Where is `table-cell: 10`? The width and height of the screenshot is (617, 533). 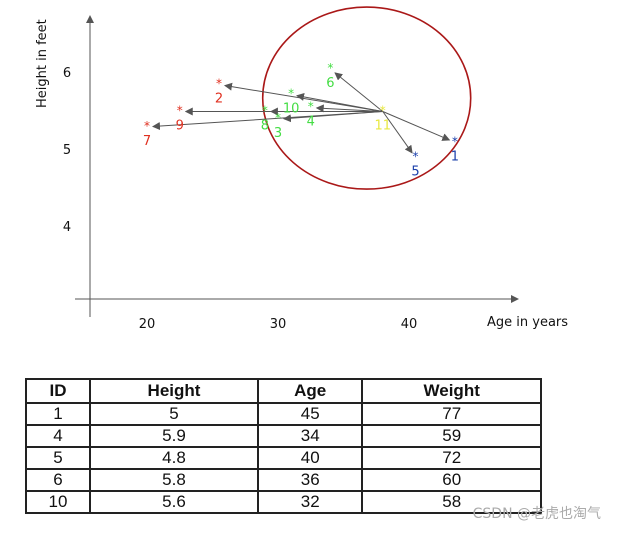 table-cell: 10 is located at coordinates (58, 502).